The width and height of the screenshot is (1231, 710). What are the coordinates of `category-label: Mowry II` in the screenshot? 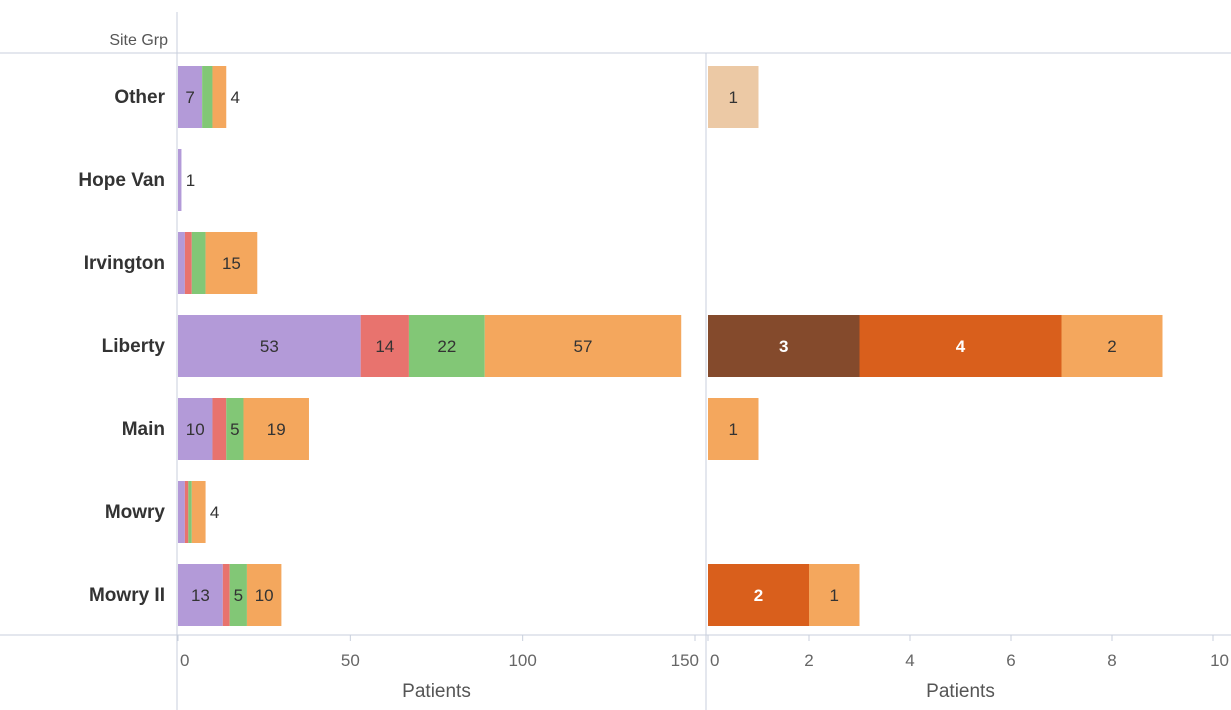 It's located at (127, 595).